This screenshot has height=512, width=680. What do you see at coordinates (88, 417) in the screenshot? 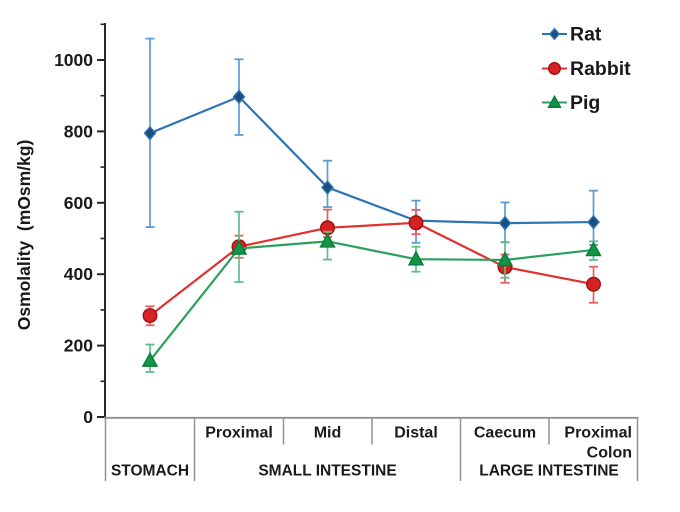
I see `y-axis-tick-label: 0` at bounding box center [88, 417].